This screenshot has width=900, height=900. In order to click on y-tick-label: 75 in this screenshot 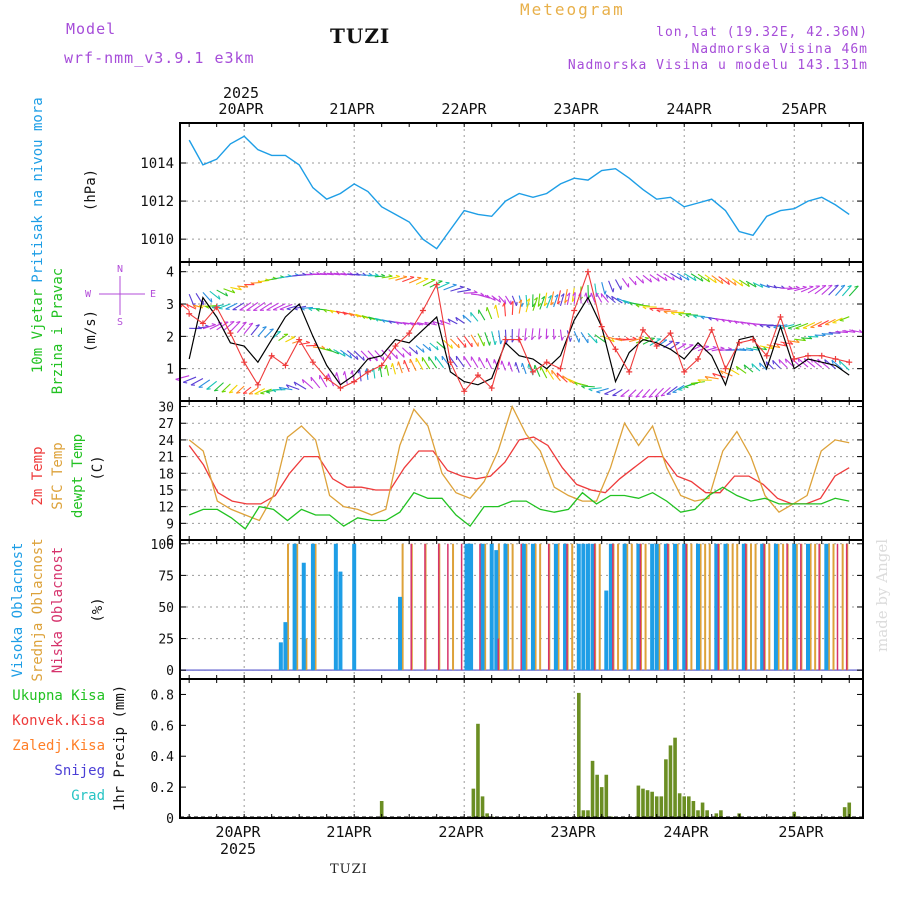, I will do `click(166, 576)`.